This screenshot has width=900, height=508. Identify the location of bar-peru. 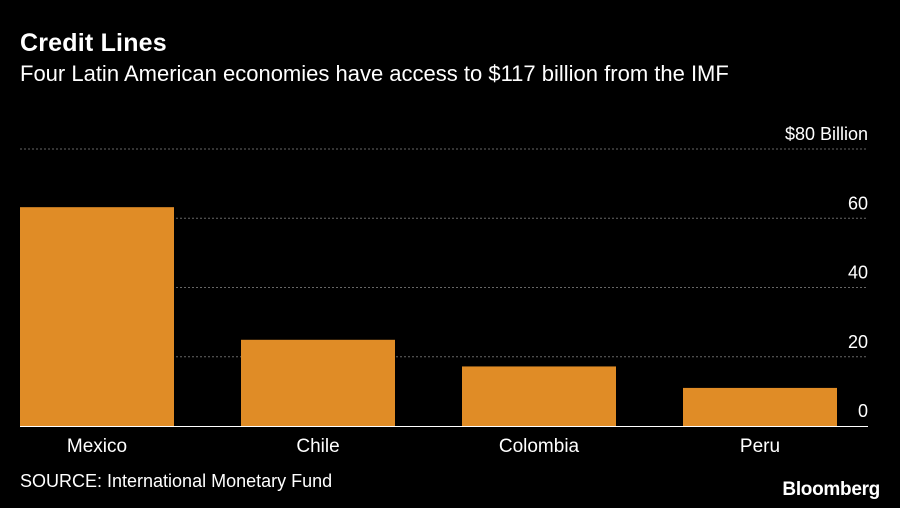
(760, 406).